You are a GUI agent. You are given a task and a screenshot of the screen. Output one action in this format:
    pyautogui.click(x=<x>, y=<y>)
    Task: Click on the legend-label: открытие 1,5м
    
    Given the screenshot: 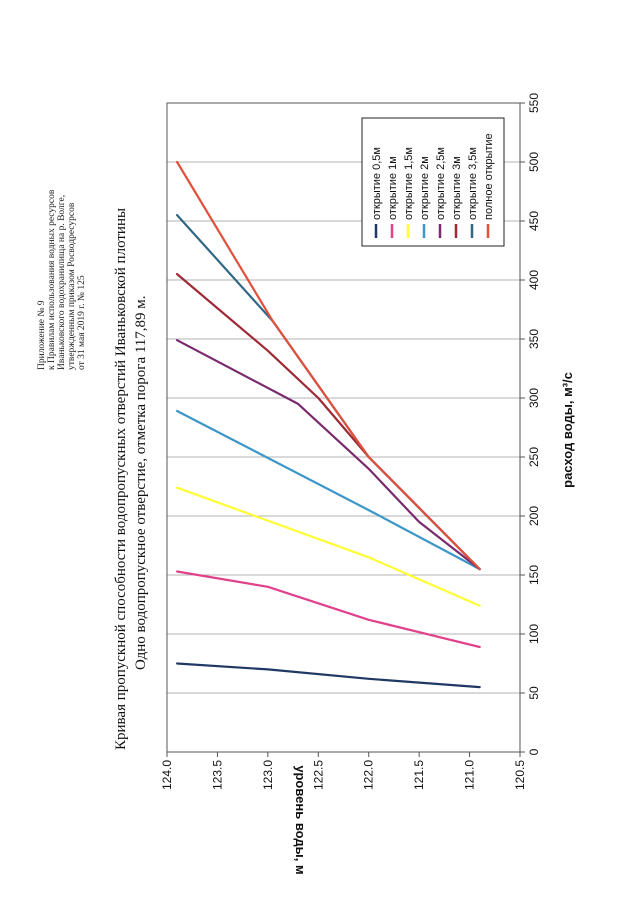 What is the action you would take?
    pyautogui.click(x=409, y=183)
    